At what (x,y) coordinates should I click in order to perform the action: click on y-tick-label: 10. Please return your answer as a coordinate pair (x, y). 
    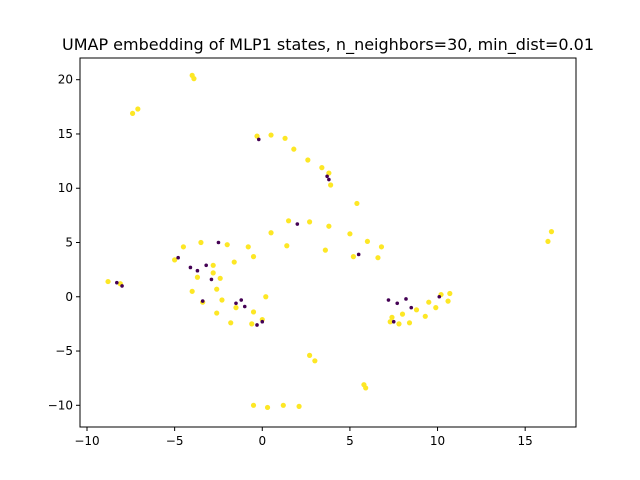
    Looking at the image, I should click on (65, 188).